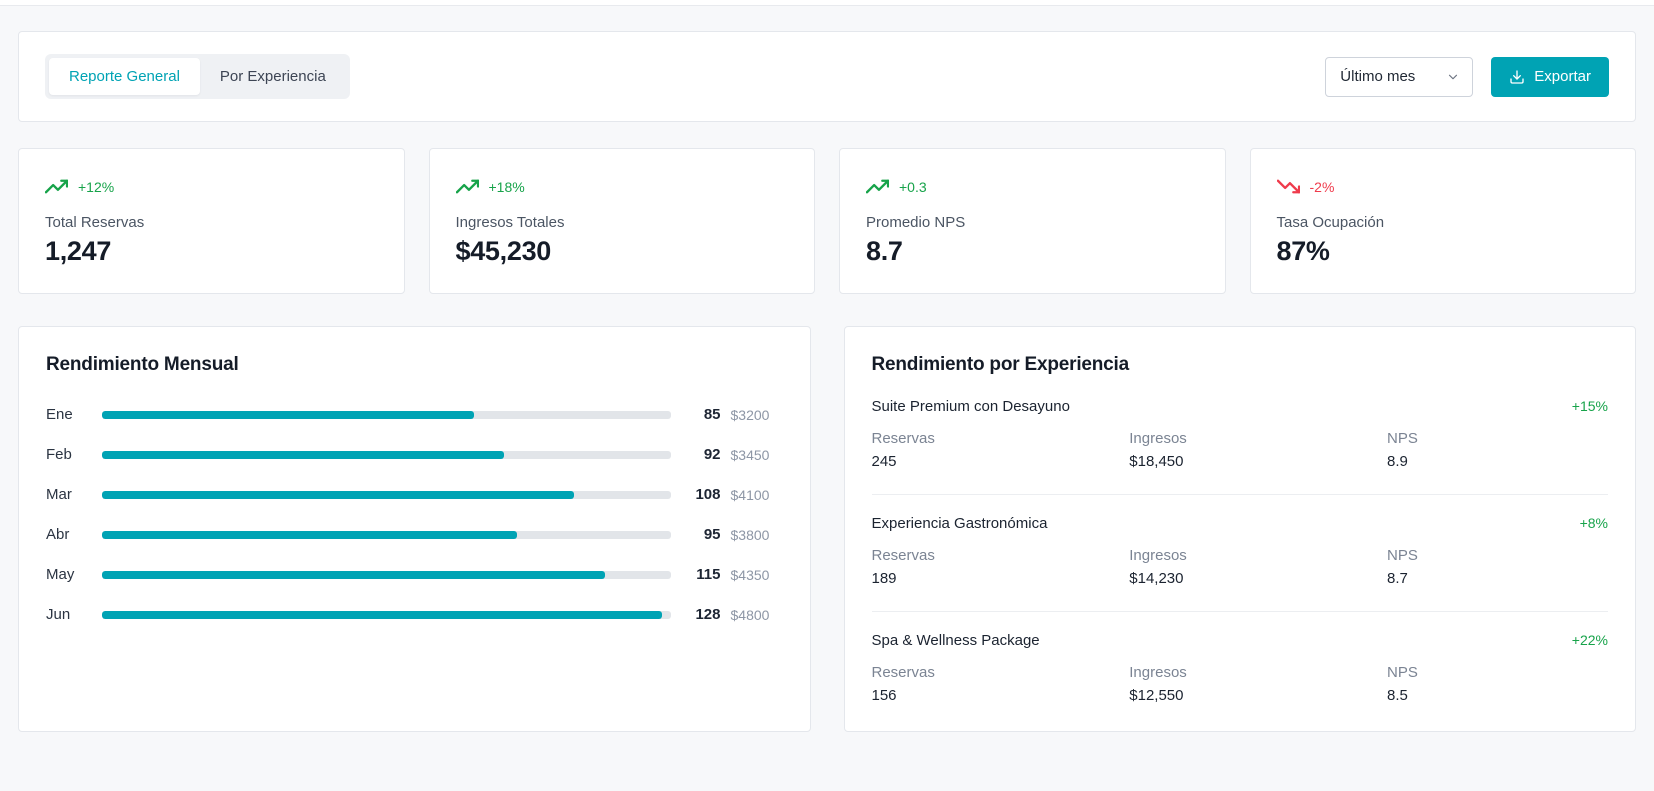 This screenshot has width=1654, height=791. What do you see at coordinates (1593, 523) in the screenshot?
I see `experience-change: +8%` at bounding box center [1593, 523].